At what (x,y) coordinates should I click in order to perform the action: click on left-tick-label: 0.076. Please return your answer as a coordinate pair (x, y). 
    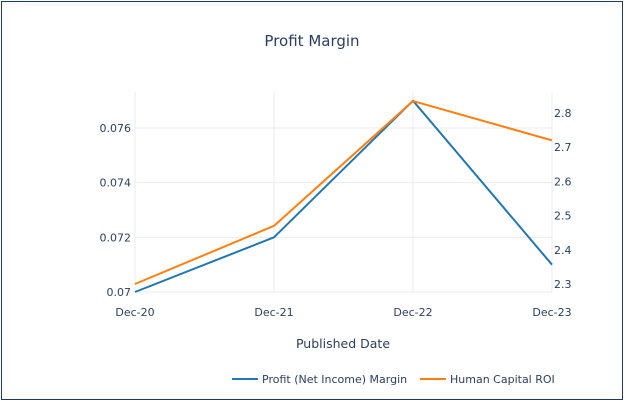
    Looking at the image, I should click on (116, 128).